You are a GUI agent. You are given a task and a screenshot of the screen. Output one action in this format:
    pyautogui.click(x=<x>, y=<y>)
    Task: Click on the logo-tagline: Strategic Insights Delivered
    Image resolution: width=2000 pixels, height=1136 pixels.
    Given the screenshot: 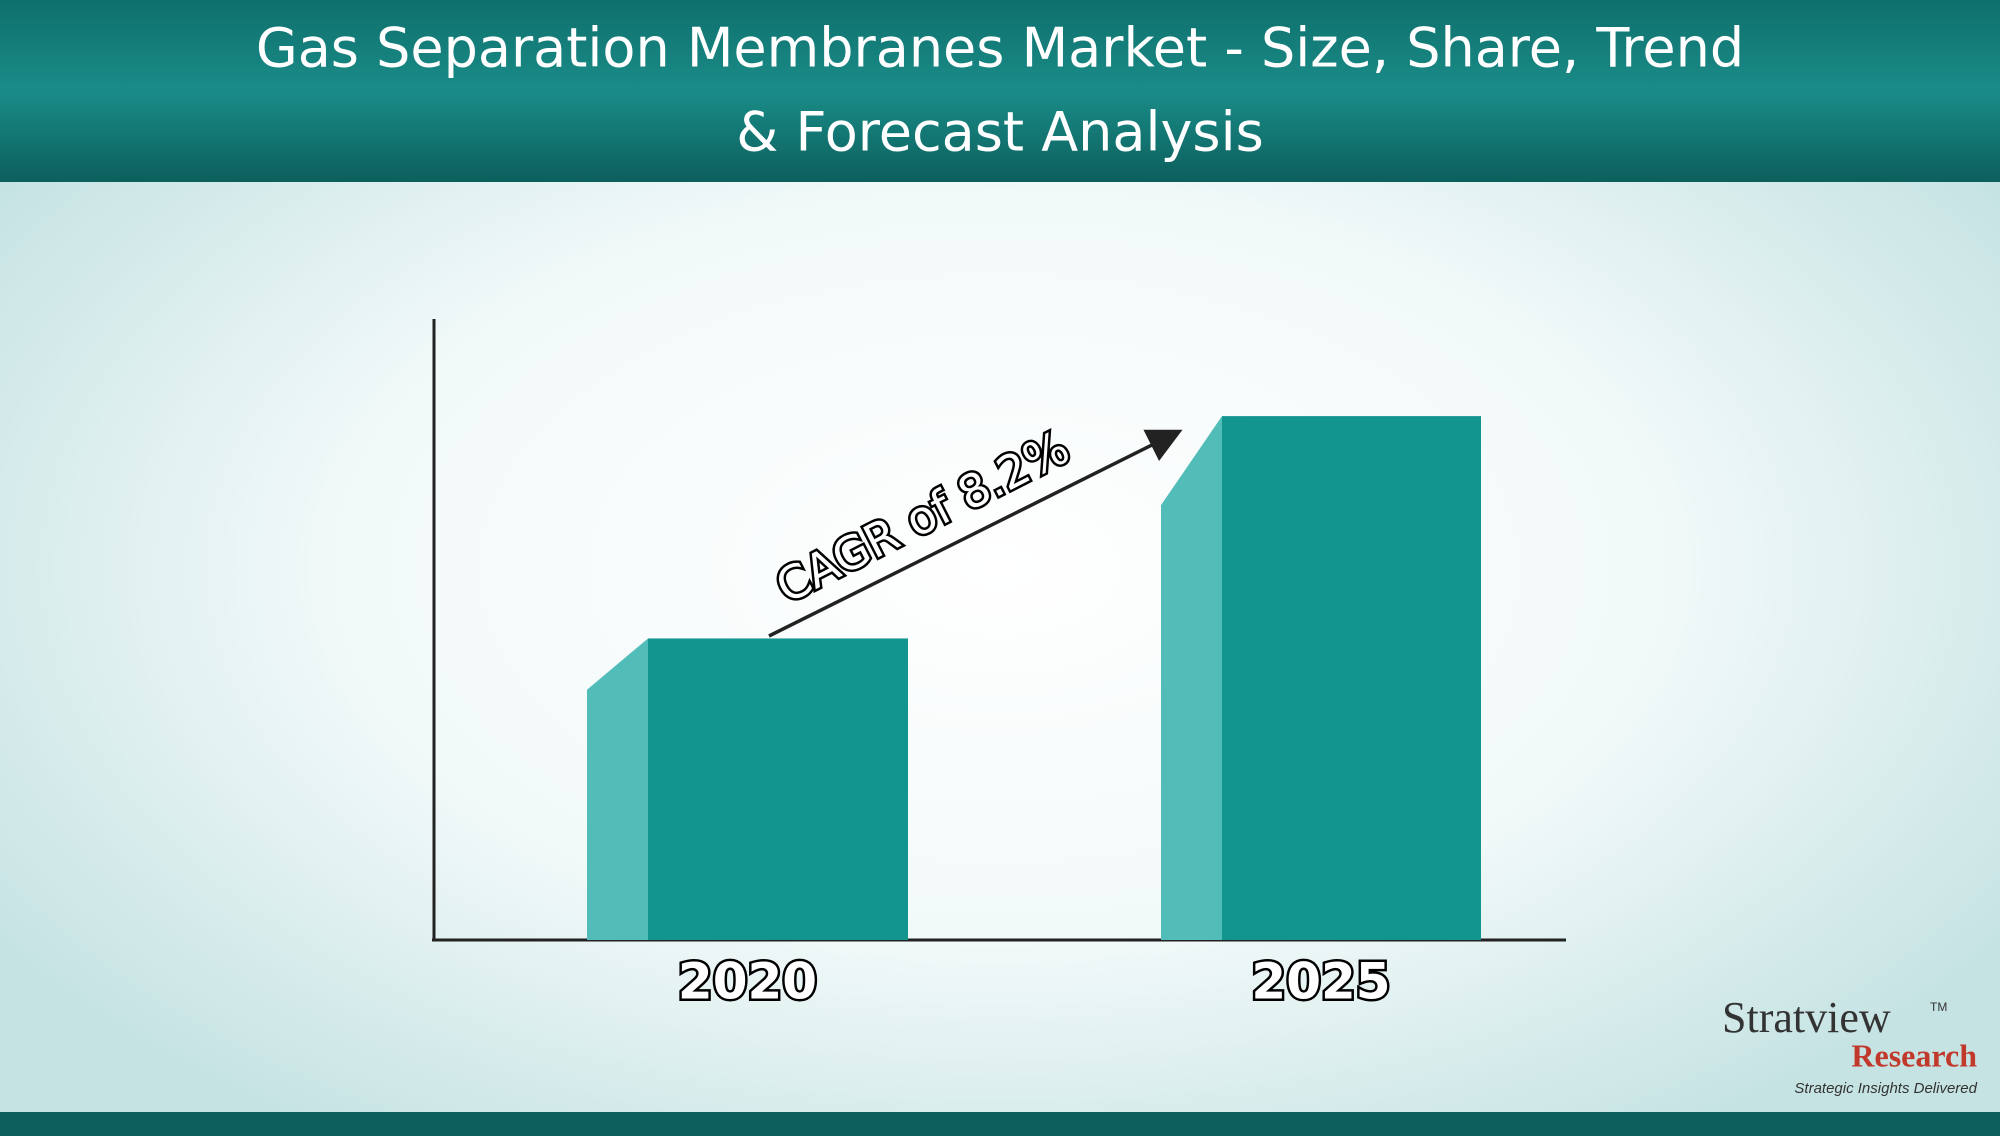 What is the action you would take?
    pyautogui.click(x=1885, y=1088)
    